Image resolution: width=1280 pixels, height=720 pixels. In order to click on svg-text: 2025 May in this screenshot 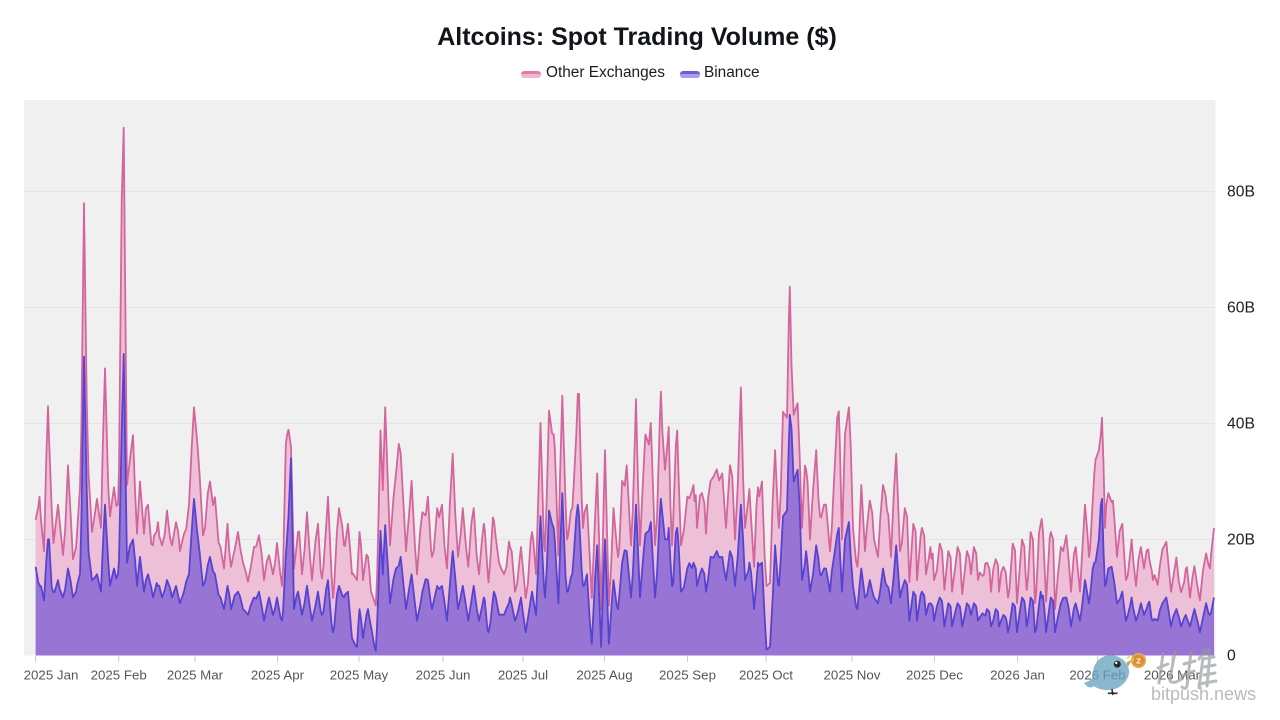, I will do `click(359, 675)`.